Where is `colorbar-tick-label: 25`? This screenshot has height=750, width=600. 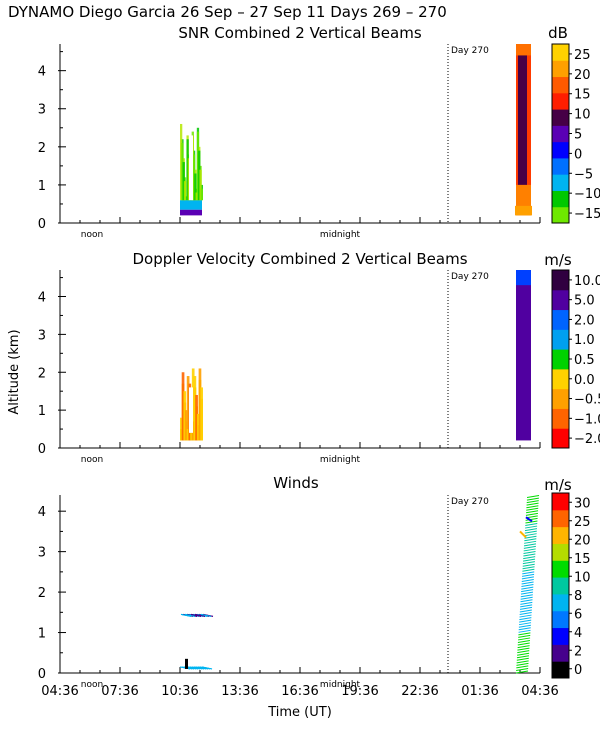
colorbar-tick-label: 25 is located at coordinates (582, 55).